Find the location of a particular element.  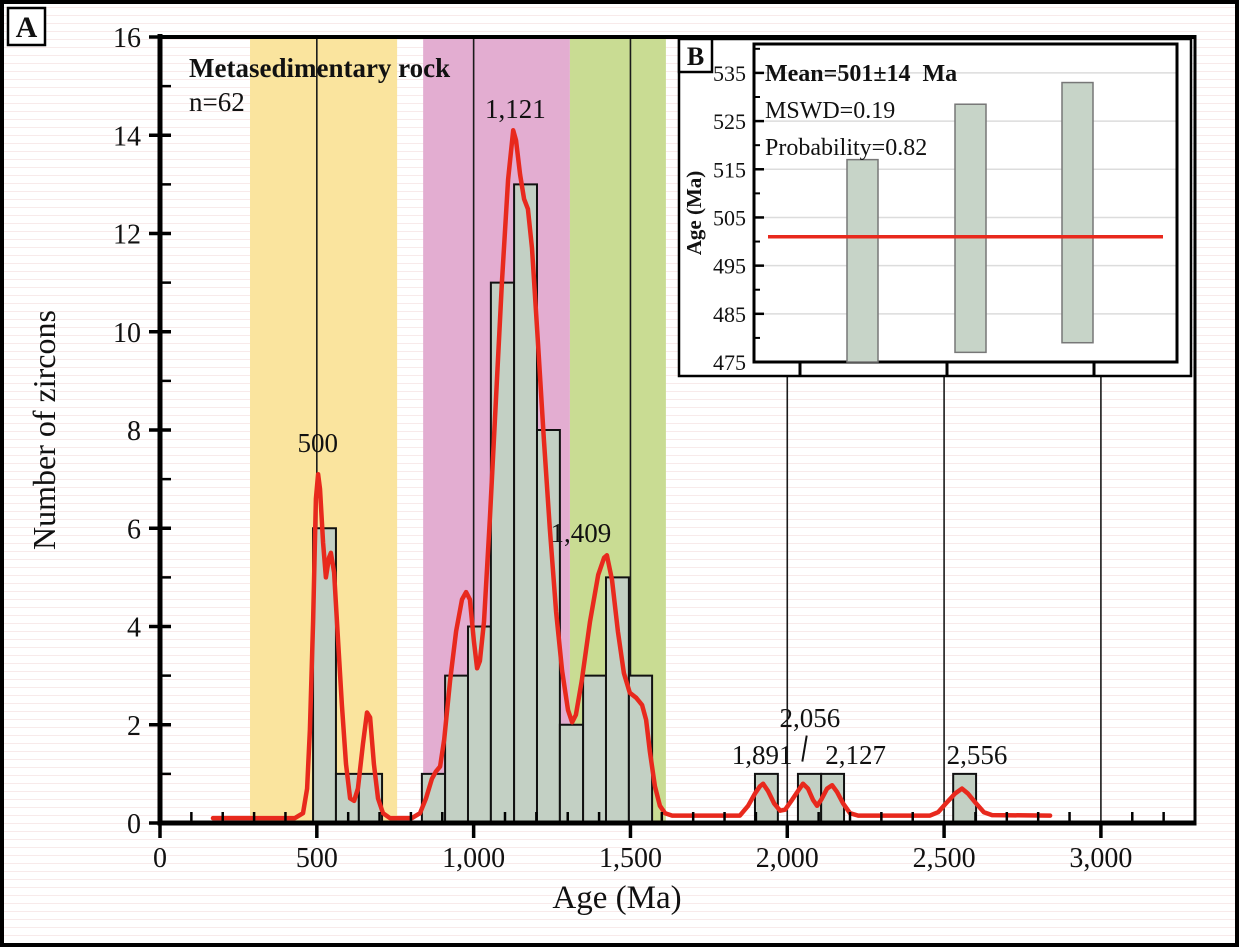

inset-y-tick-label: 515 is located at coordinates (729, 169).